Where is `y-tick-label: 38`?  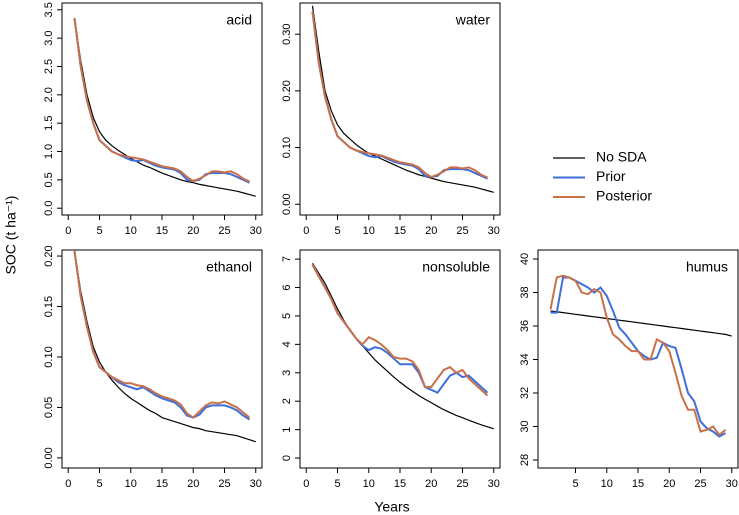
y-tick-label: 38 is located at coordinates (525, 292).